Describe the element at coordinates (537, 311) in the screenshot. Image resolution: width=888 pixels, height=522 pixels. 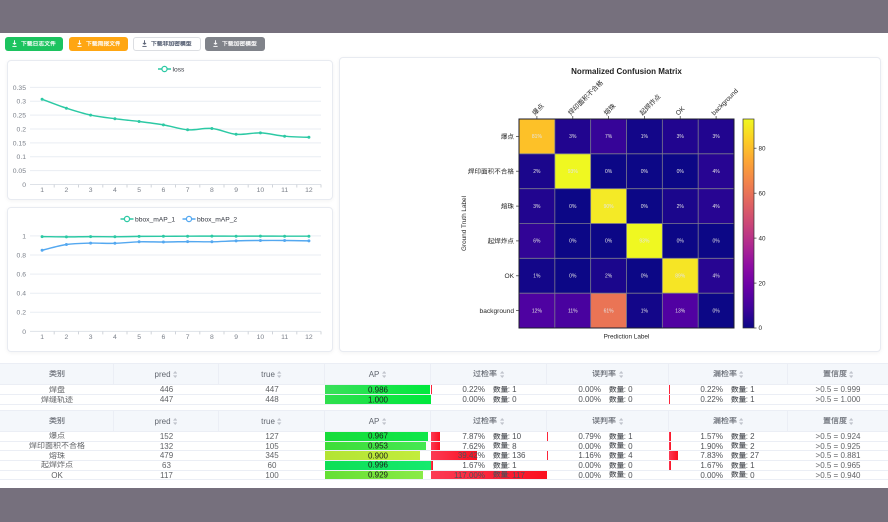
I see `svg-text: 12%` at that location.